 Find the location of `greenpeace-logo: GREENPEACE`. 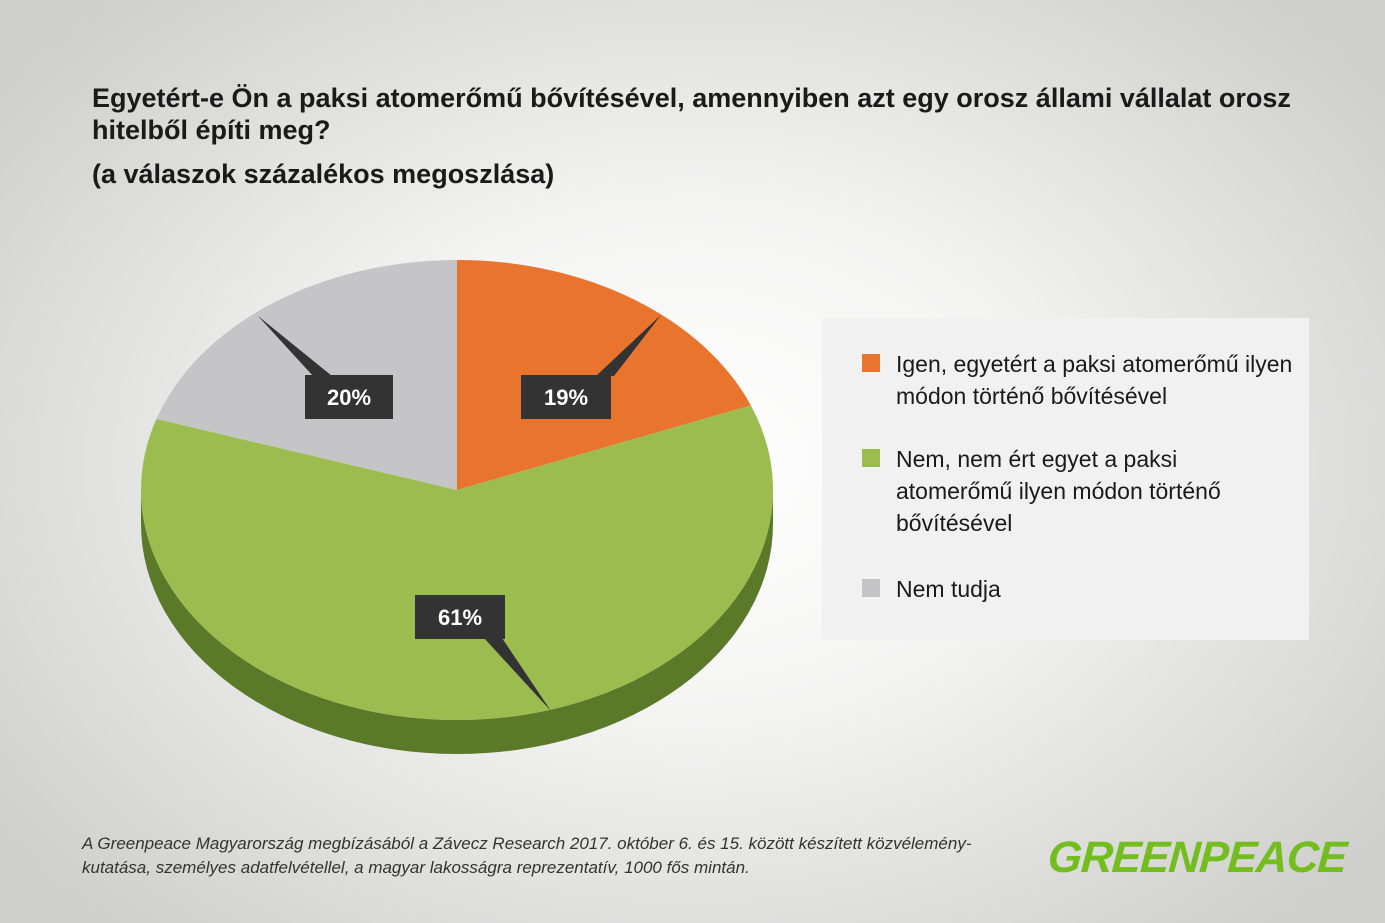

greenpeace-logo: GREENPEACE is located at coordinates (1197, 857).